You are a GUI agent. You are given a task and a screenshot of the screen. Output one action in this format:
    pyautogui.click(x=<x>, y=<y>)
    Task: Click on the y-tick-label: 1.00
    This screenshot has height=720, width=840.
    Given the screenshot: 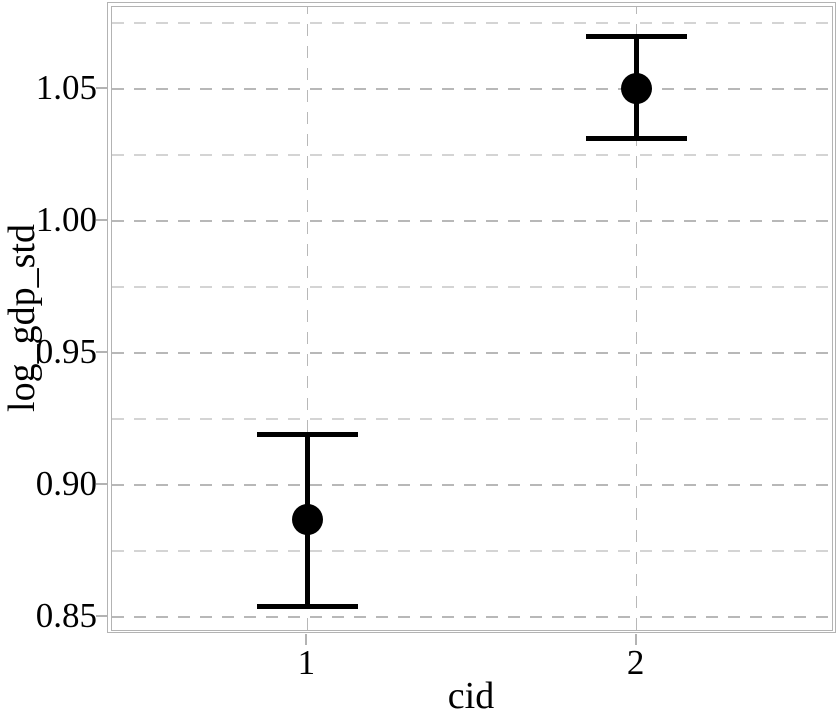 What is the action you would take?
    pyautogui.click(x=66, y=219)
    